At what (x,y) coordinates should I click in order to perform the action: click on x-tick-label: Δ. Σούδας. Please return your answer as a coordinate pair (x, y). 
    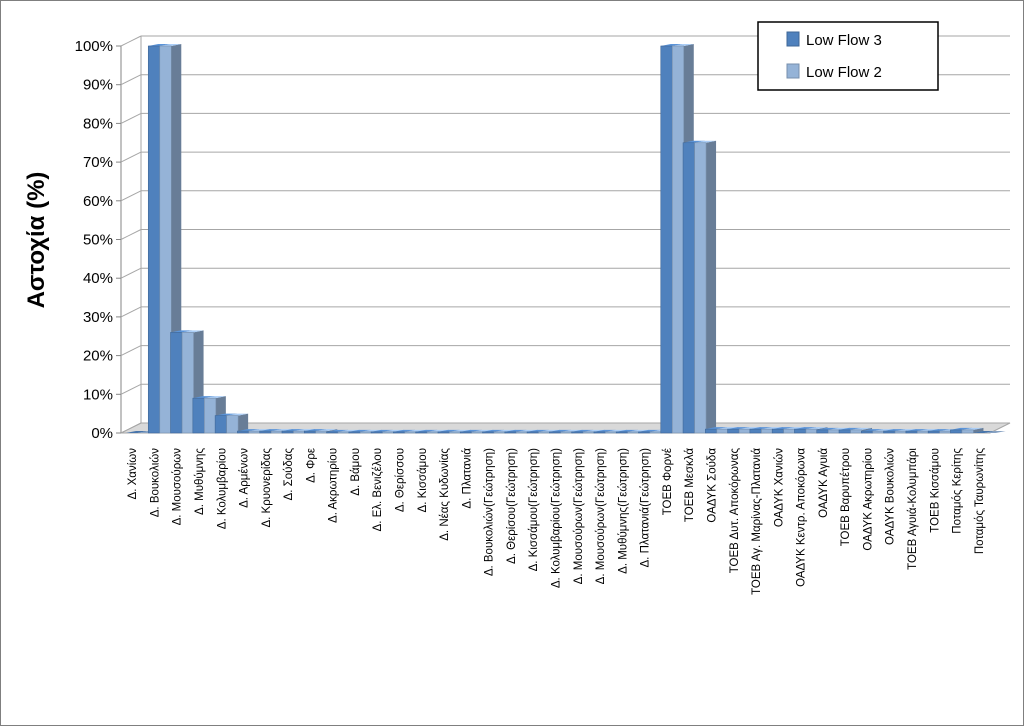
    Looking at the image, I should click on (289, 474).